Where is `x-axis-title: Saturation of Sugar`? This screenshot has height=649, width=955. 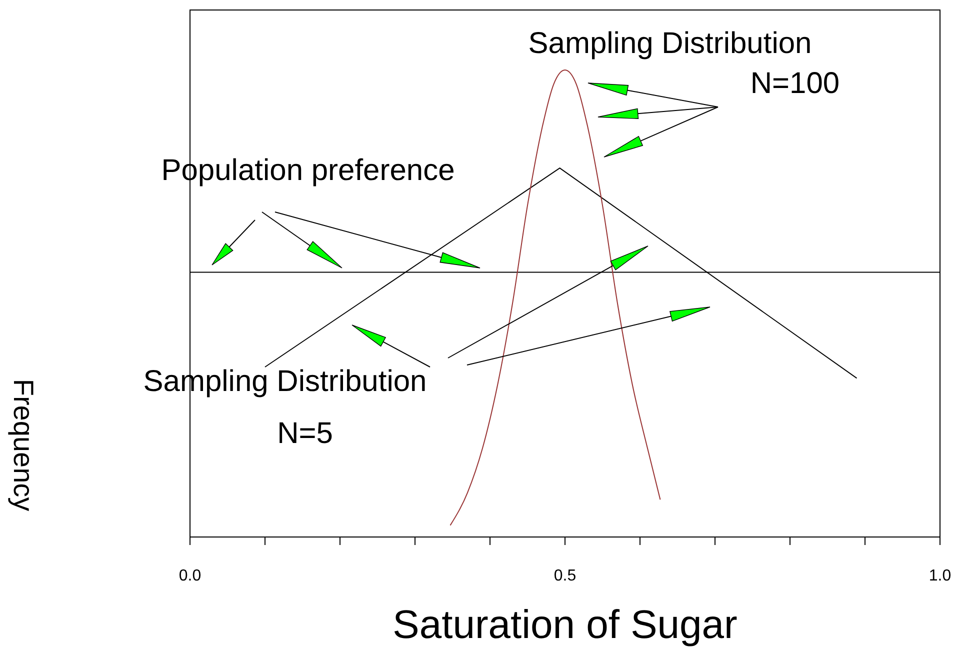 x-axis-title: Saturation of Sugar is located at coordinates (565, 625).